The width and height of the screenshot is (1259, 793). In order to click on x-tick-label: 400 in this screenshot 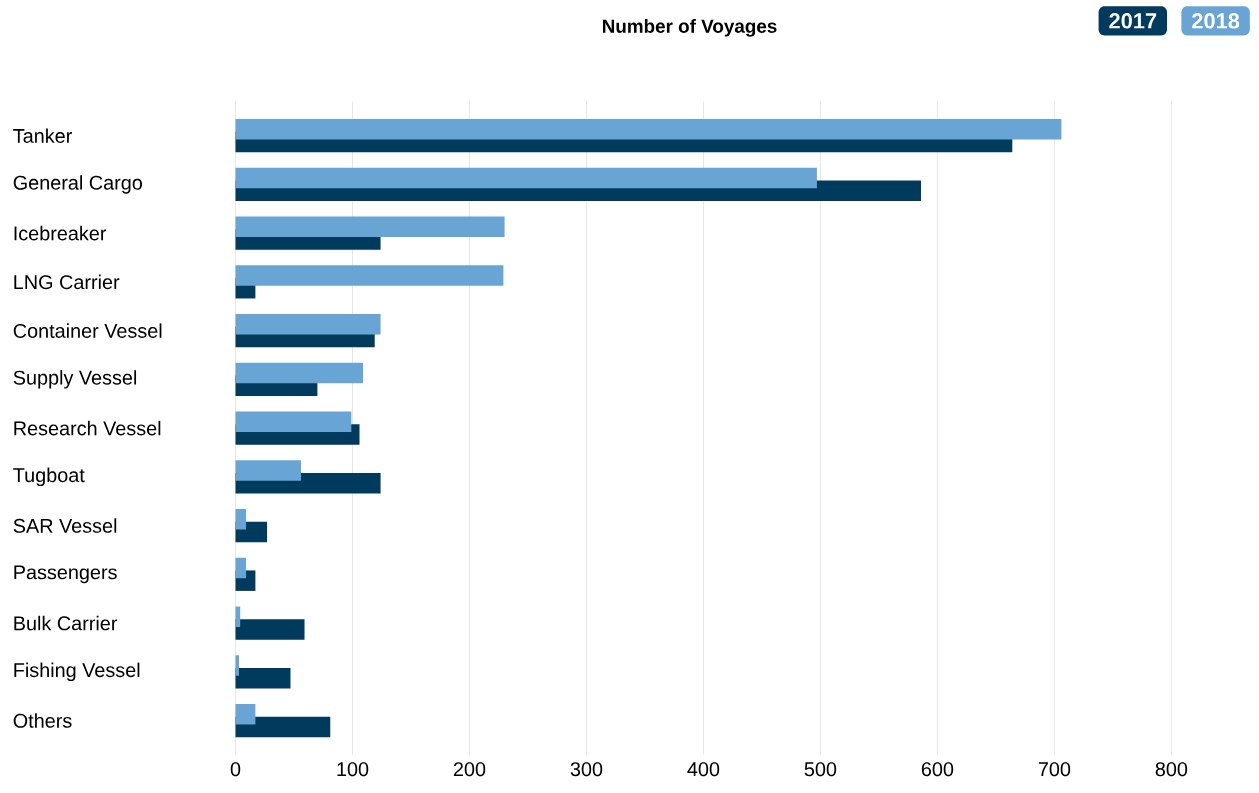, I will do `click(703, 769)`.